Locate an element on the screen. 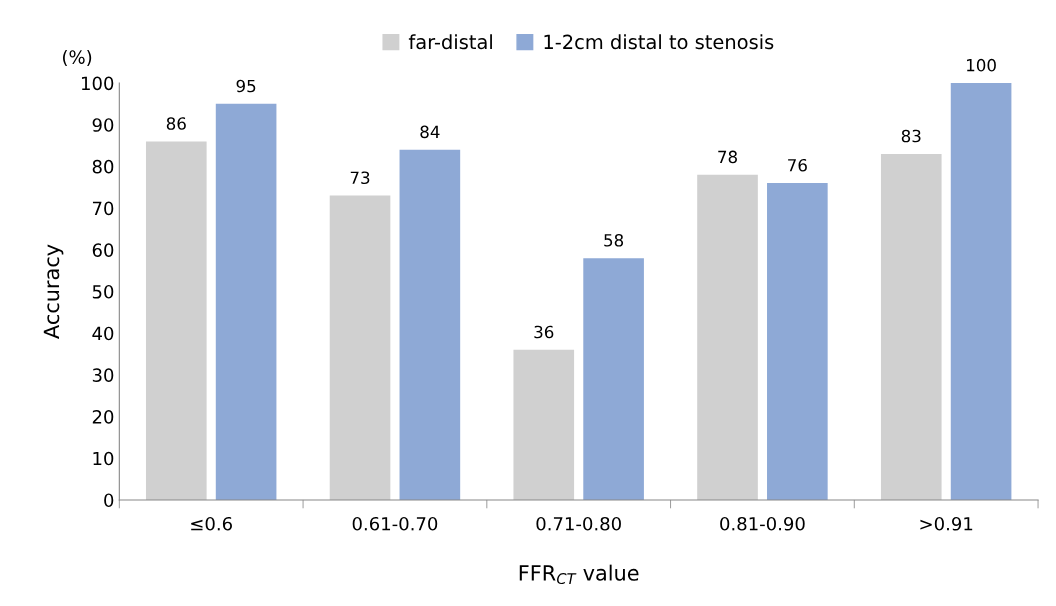 The height and width of the screenshot is (606, 1056). data-label: 36 is located at coordinates (544, 332).